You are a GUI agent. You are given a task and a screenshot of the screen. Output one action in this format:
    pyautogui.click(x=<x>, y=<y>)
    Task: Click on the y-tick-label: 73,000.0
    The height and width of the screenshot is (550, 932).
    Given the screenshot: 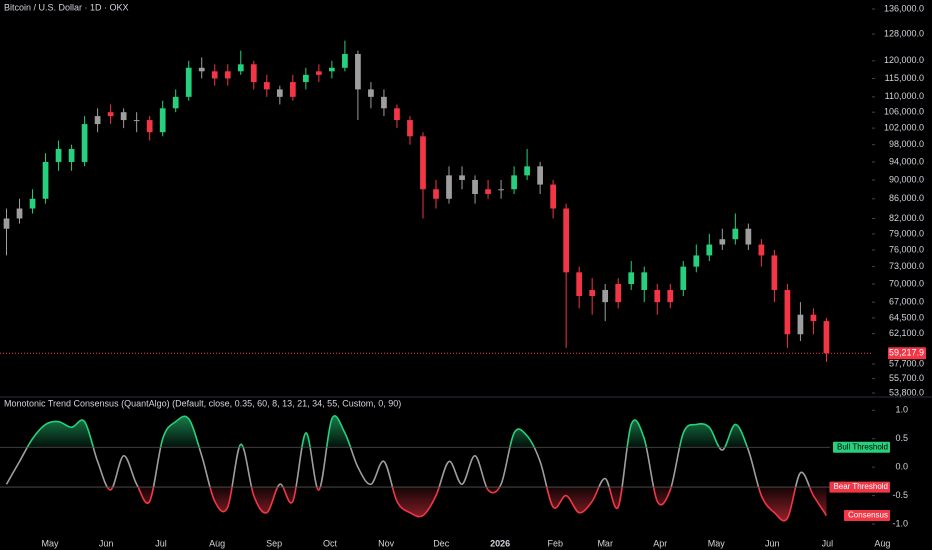 What is the action you would take?
    pyautogui.click(x=906, y=266)
    